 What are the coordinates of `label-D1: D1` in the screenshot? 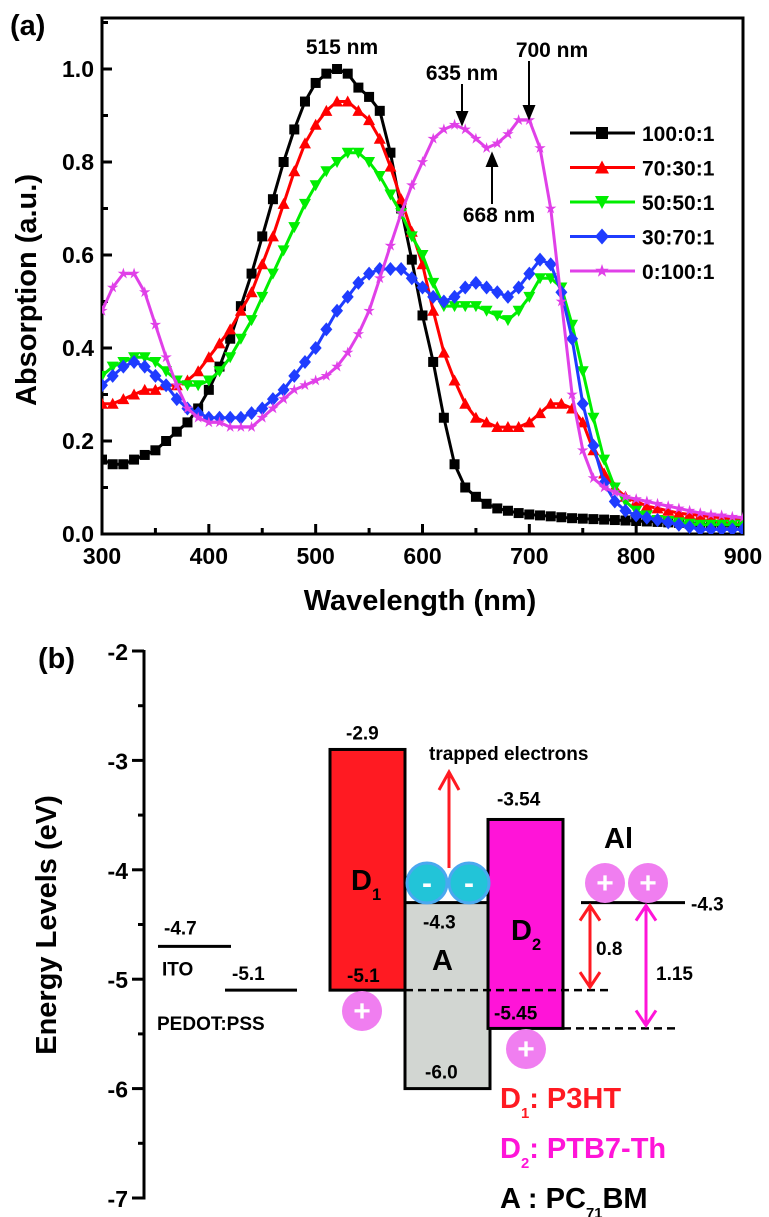 It's located at (366, 884).